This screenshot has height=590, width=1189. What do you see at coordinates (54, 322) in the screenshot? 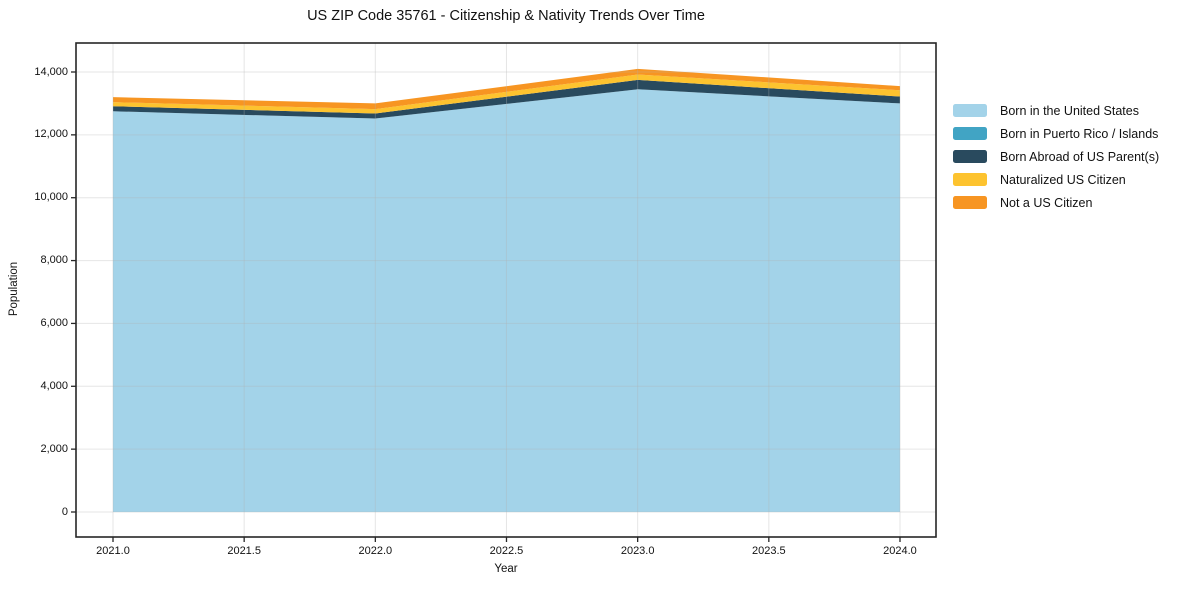
I see `y-tick-label: 6,000` at bounding box center [54, 322].